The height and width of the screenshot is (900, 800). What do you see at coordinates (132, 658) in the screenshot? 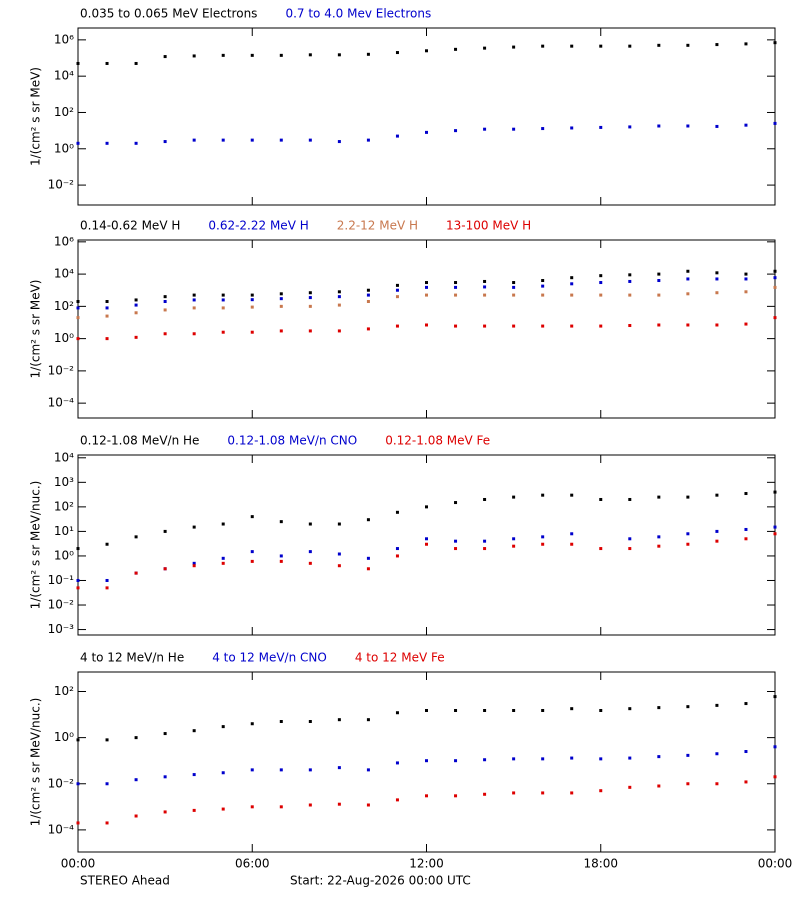
I see `legend-entry: 4 to 12 MeV/n He` at bounding box center [132, 658].